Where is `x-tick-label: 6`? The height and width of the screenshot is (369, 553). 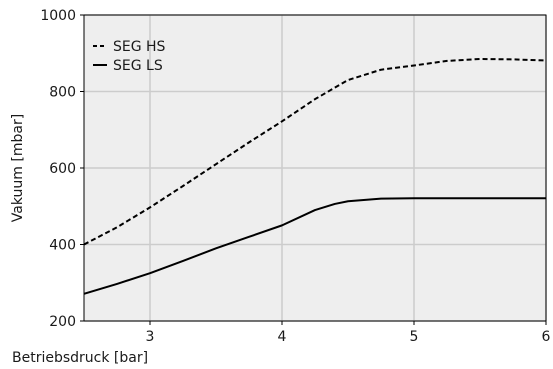 x-tick-label: 6 is located at coordinates (546, 337).